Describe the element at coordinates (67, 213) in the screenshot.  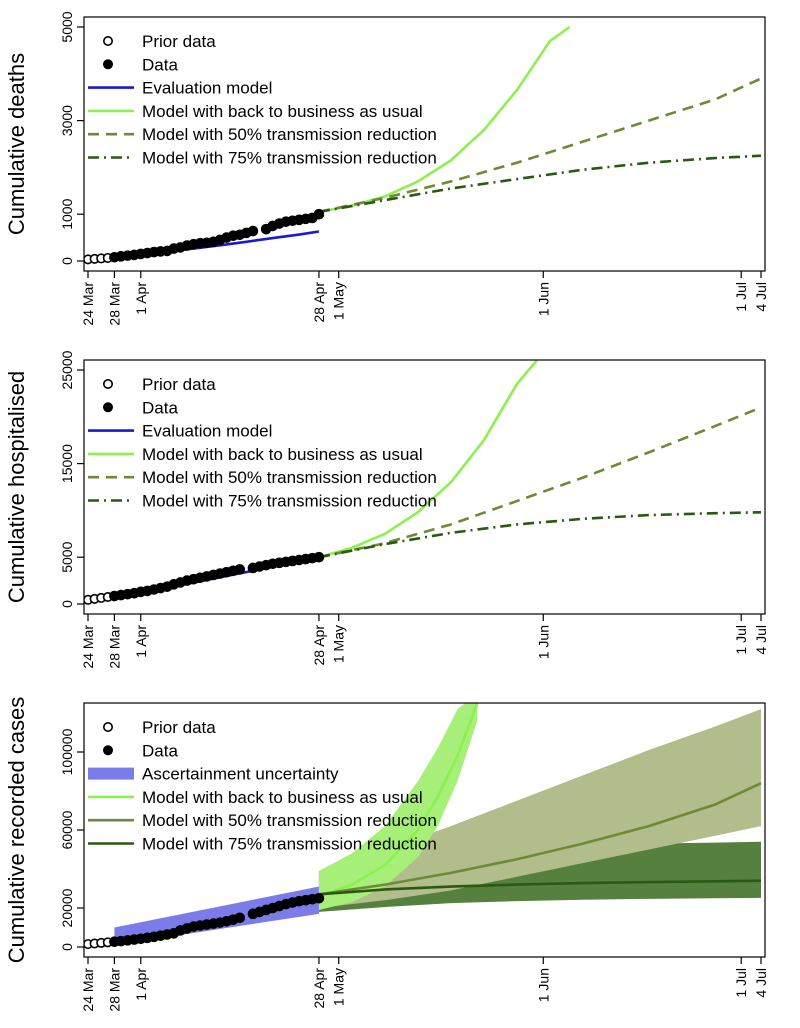
I see `y-tick-label: 1000` at that location.